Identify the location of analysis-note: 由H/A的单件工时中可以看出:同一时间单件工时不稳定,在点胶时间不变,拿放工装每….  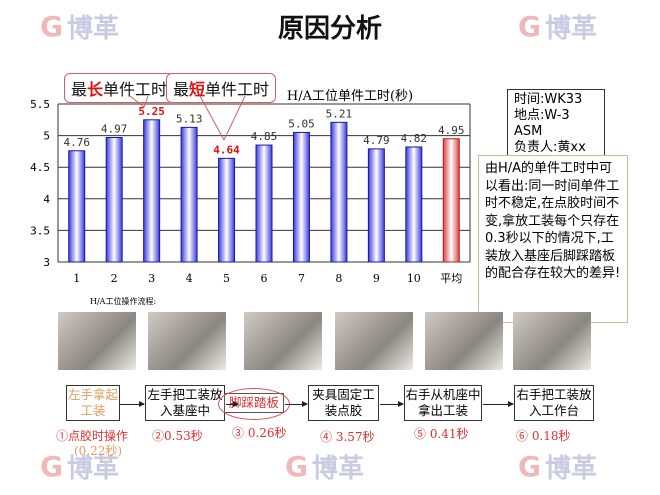
(553, 239).